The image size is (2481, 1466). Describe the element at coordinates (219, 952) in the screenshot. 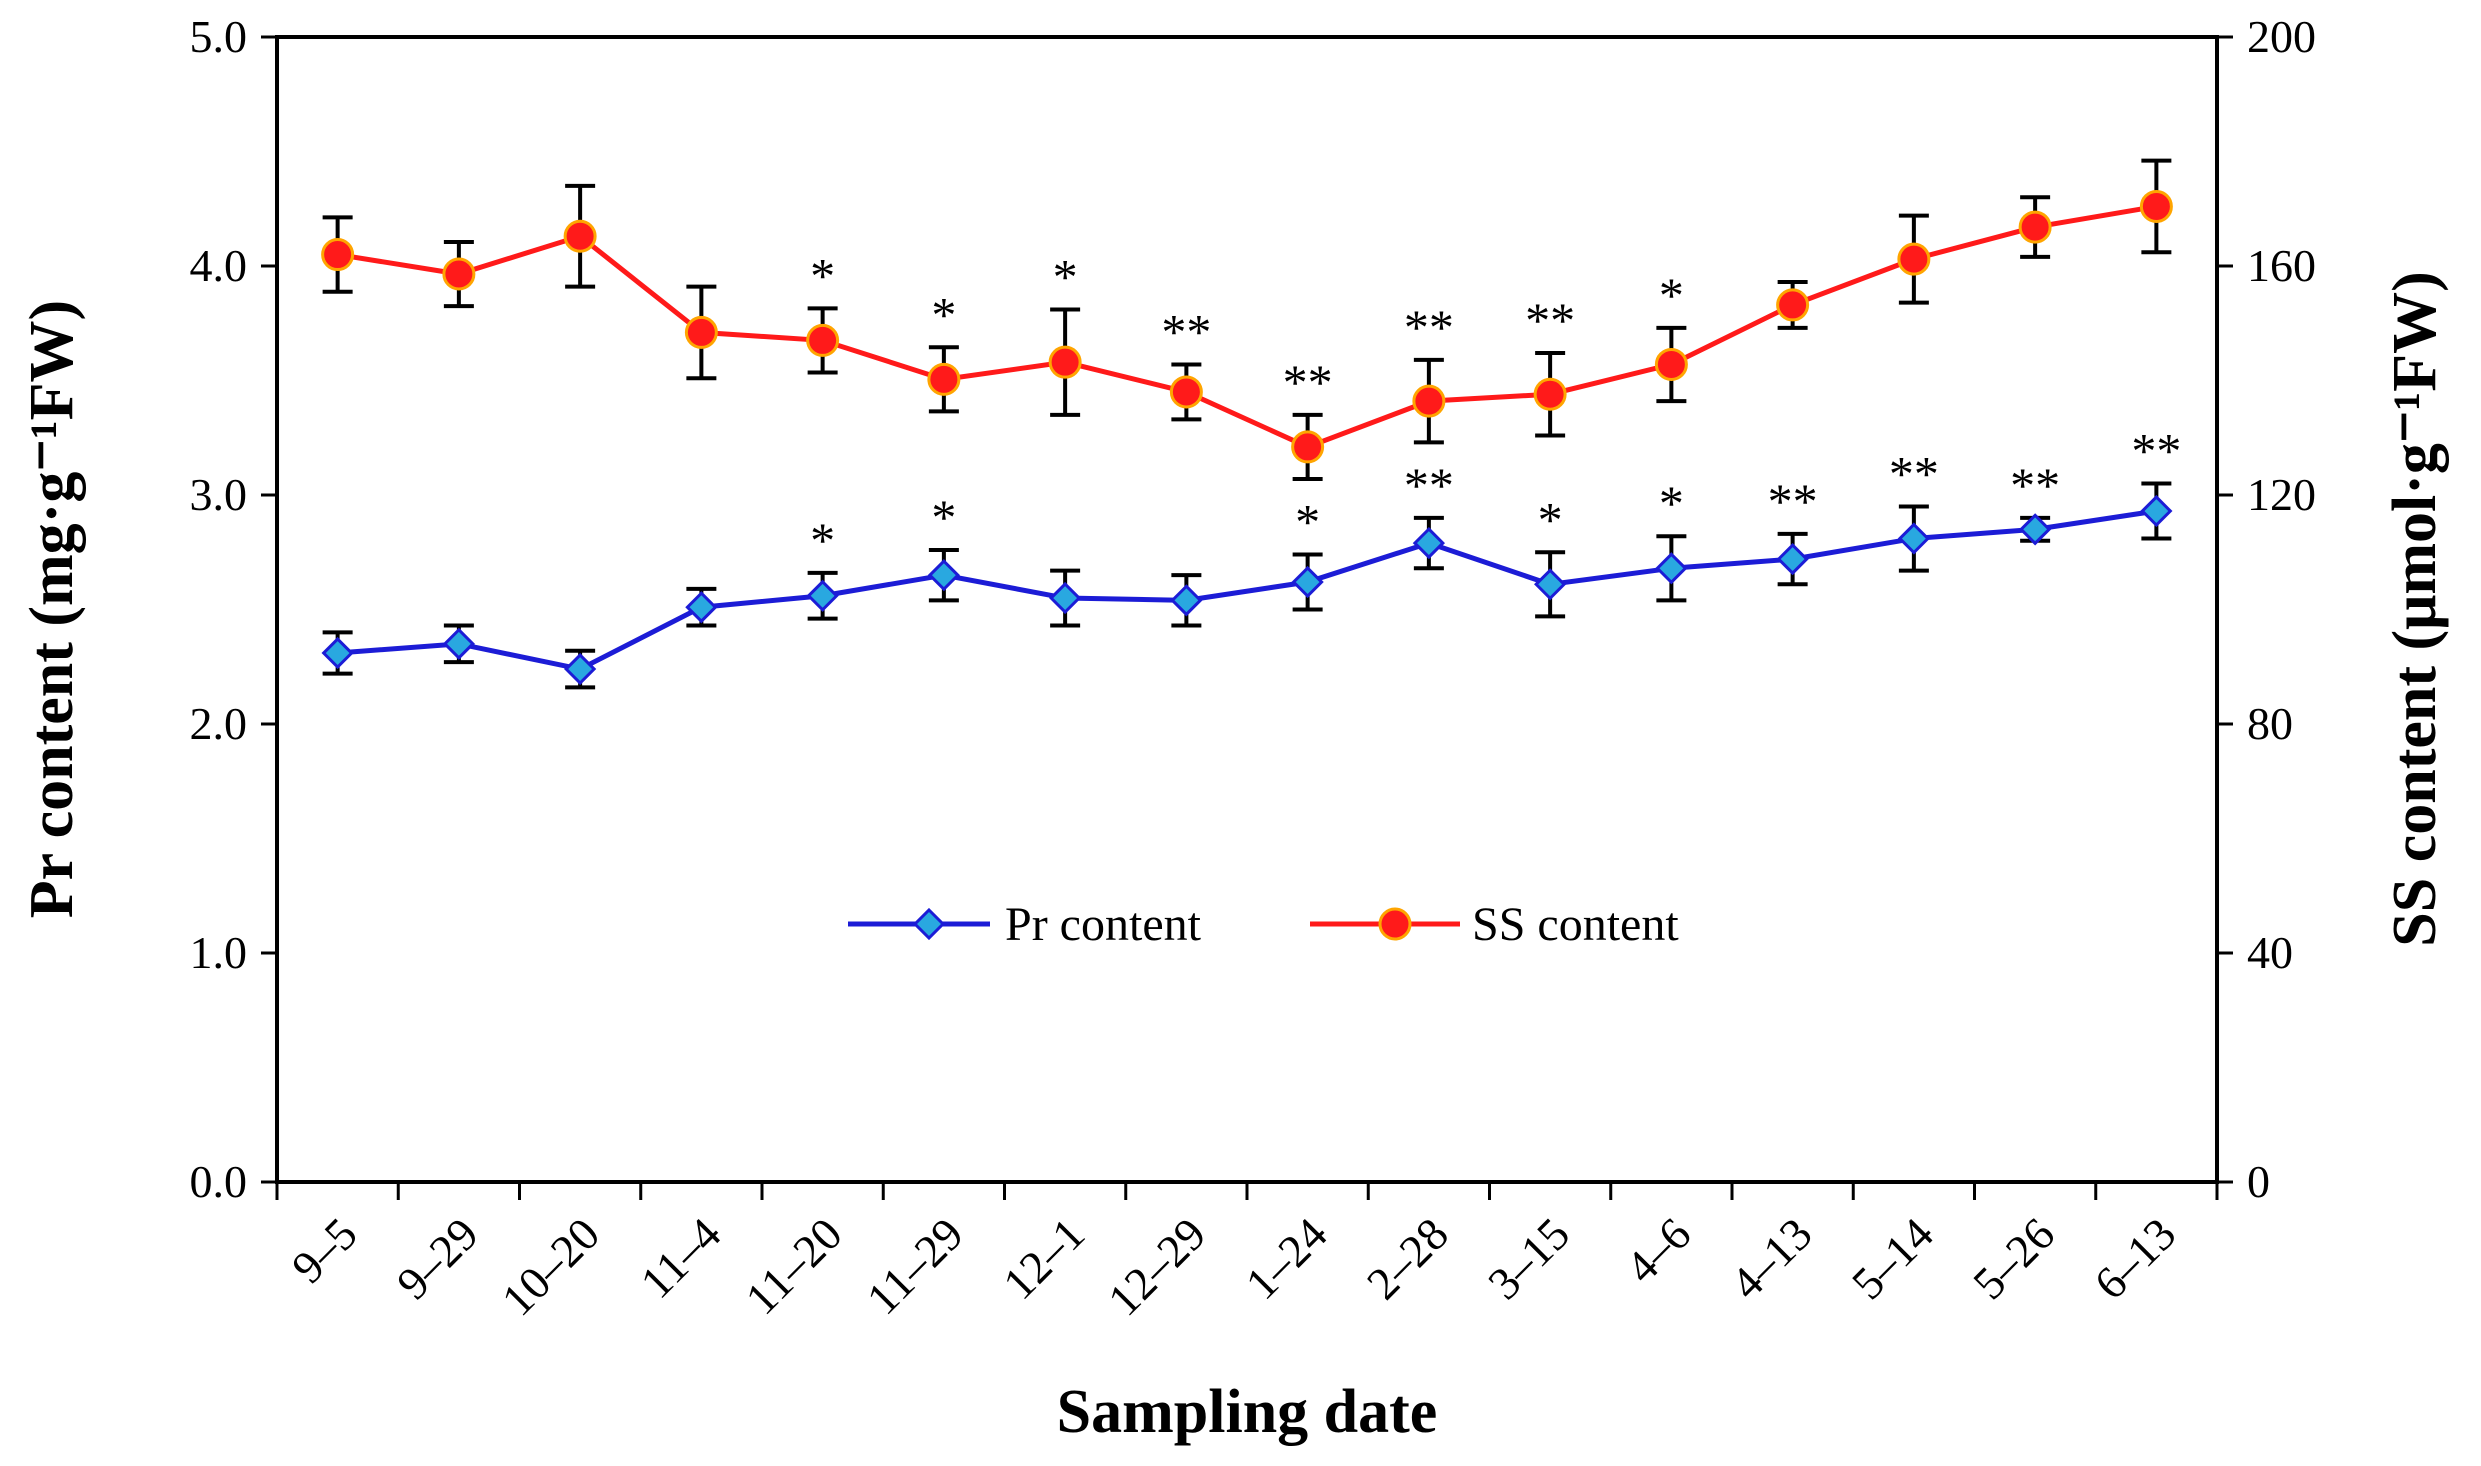

I see `y-left-tick-label: 1.0` at that location.